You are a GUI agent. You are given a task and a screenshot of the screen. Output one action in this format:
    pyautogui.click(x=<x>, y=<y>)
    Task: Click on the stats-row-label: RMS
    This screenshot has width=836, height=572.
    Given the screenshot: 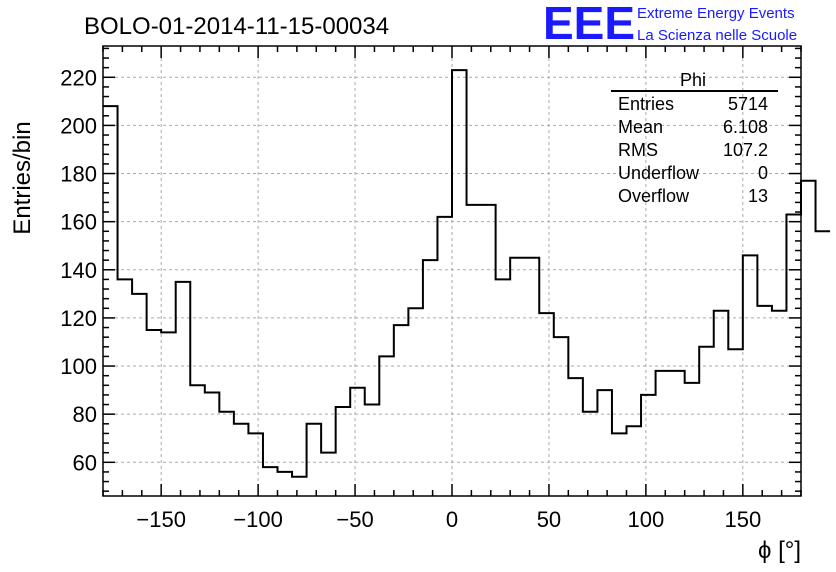 What is the action you would take?
    pyautogui.click(x=638, y=150)
    